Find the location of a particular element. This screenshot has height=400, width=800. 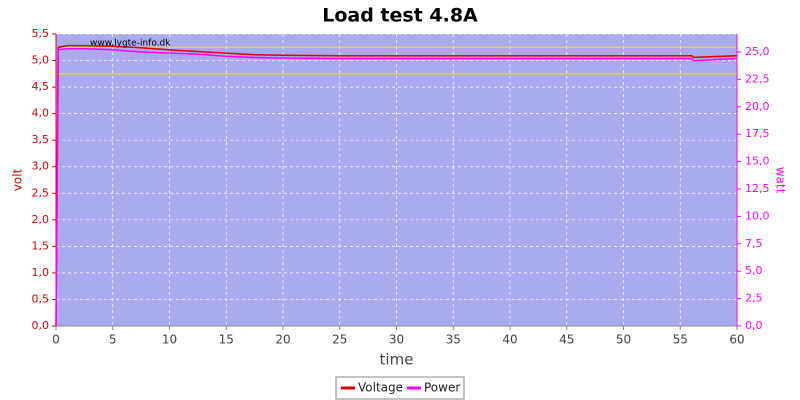

y2-tick-label: 5,0 is located at coordinates (754, 270).